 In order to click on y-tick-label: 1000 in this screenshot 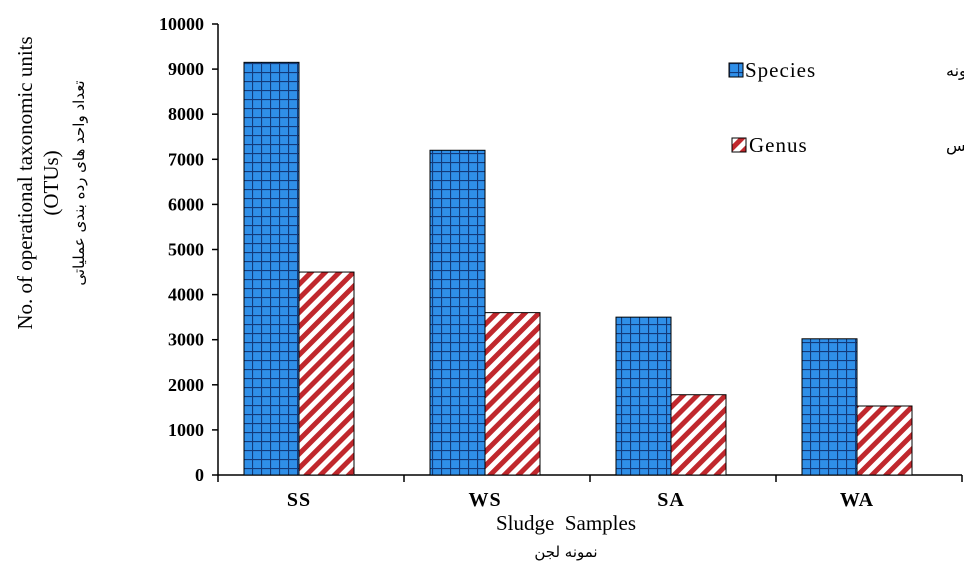, I will do `click(186, 430)`.